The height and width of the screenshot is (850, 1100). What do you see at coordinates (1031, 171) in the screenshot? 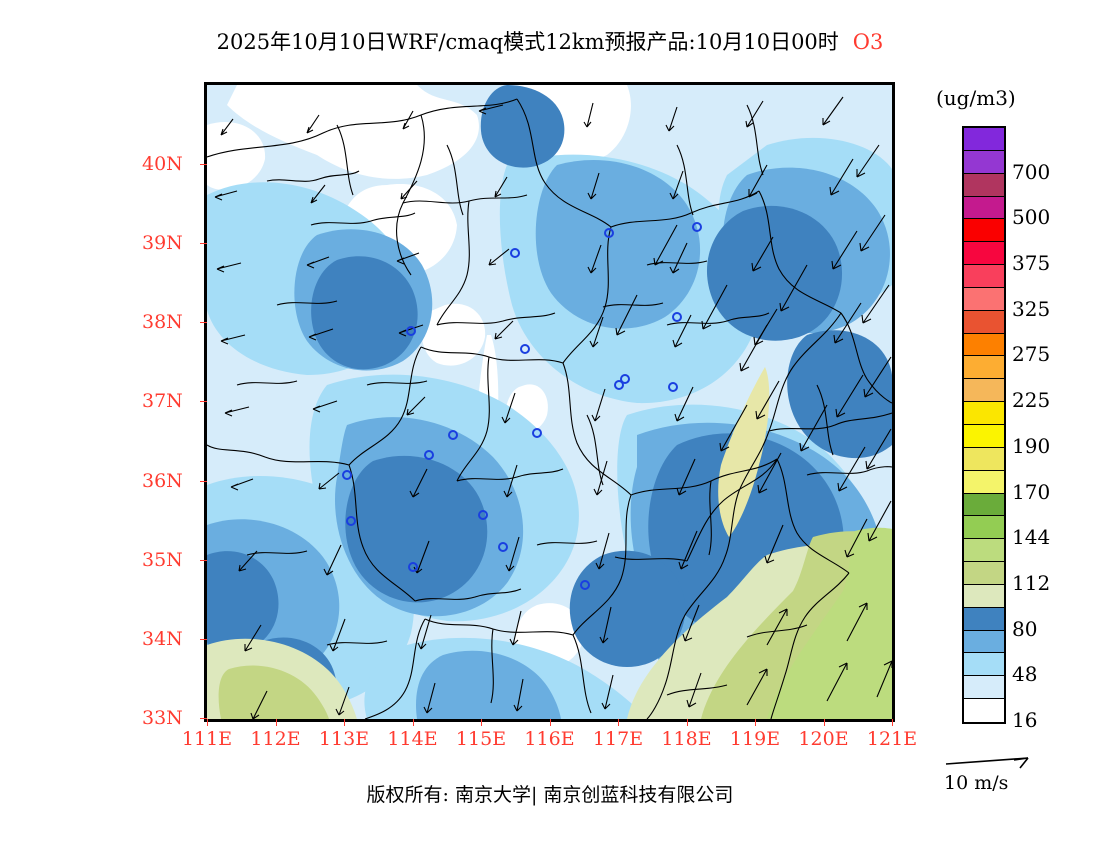
I see `colorbar-tick-700: 700` at bounding box center [1031, 171].